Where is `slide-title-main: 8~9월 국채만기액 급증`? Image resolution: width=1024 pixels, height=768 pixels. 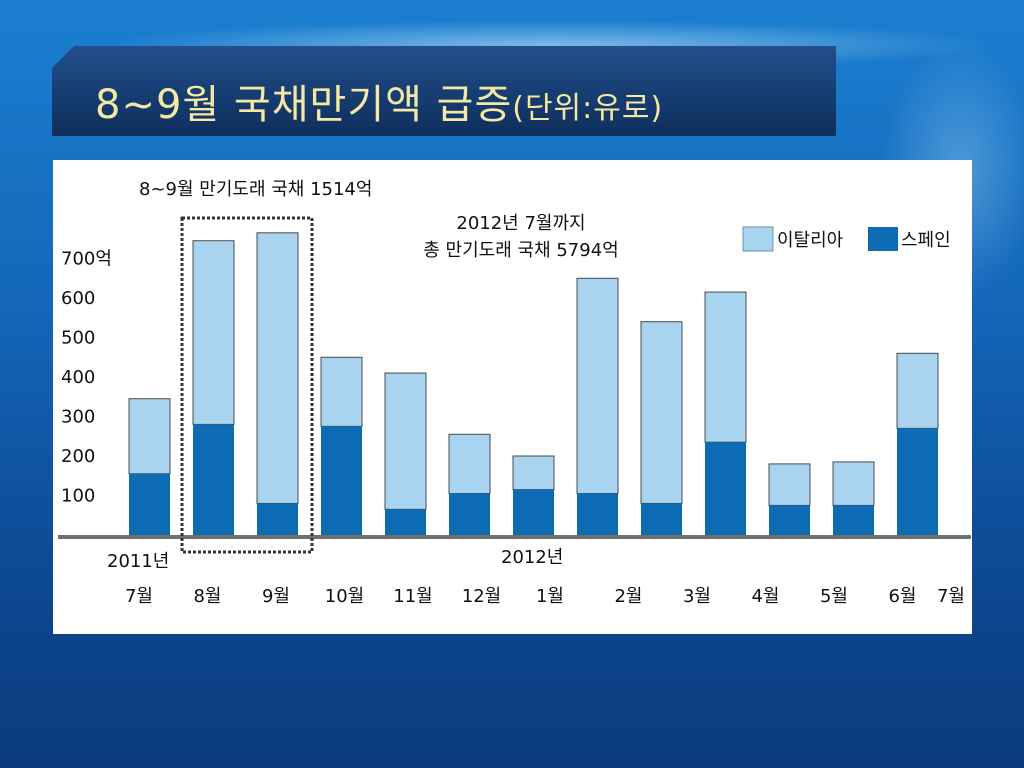
slide-title-main: 8~9월 국채만기액 급증 is located at coordinates (304, 105).